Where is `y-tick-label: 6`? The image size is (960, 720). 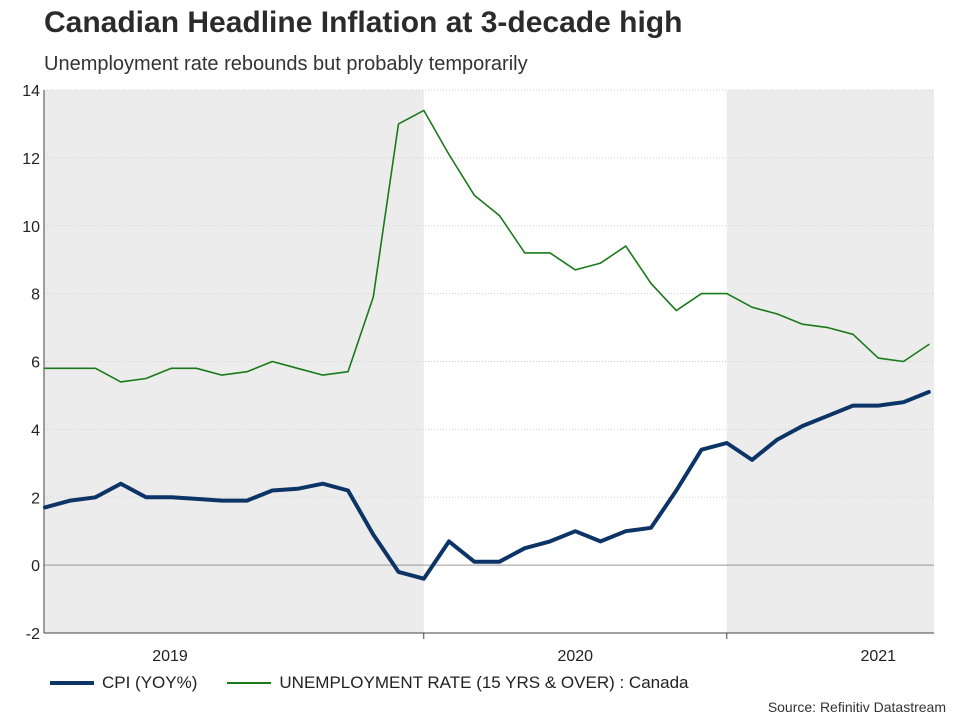
y-tick-label: 6 is located at coordinates (35, 363).